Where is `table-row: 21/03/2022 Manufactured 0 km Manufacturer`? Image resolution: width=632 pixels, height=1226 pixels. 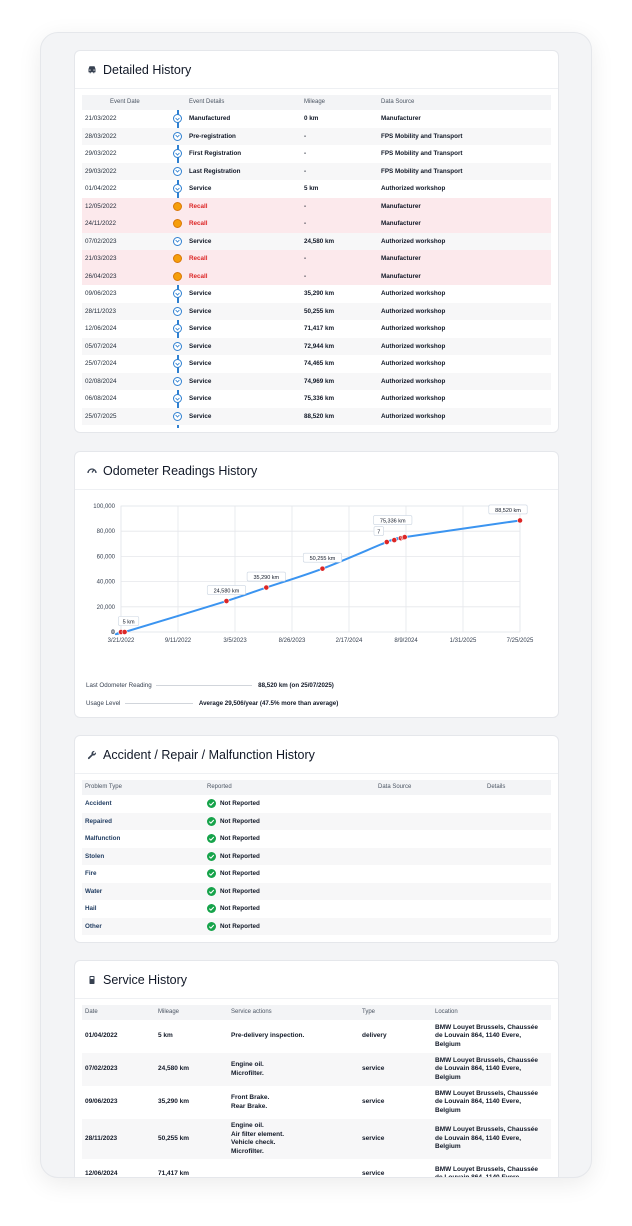 table-row: 21/03/2022 Manufactured 0 km Manufacturer is located at coordinates (316, 119).